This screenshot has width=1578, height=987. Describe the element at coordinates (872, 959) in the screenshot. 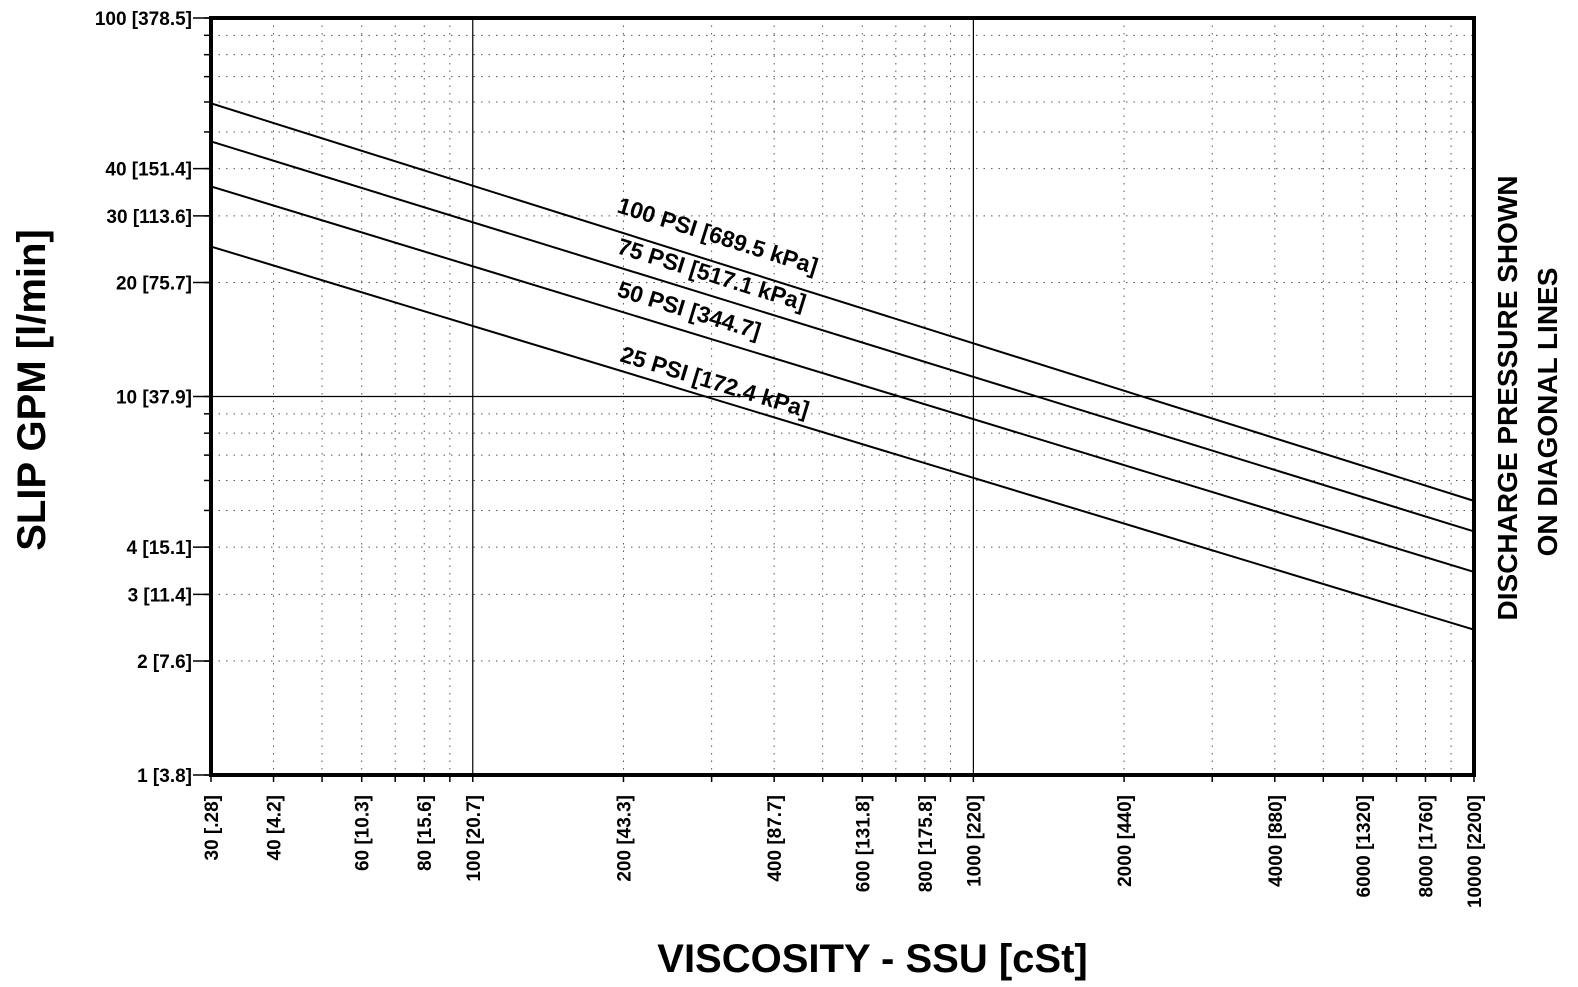

I see `x-axis-title: VISCOSITY - SSU [cSt]` at that location.